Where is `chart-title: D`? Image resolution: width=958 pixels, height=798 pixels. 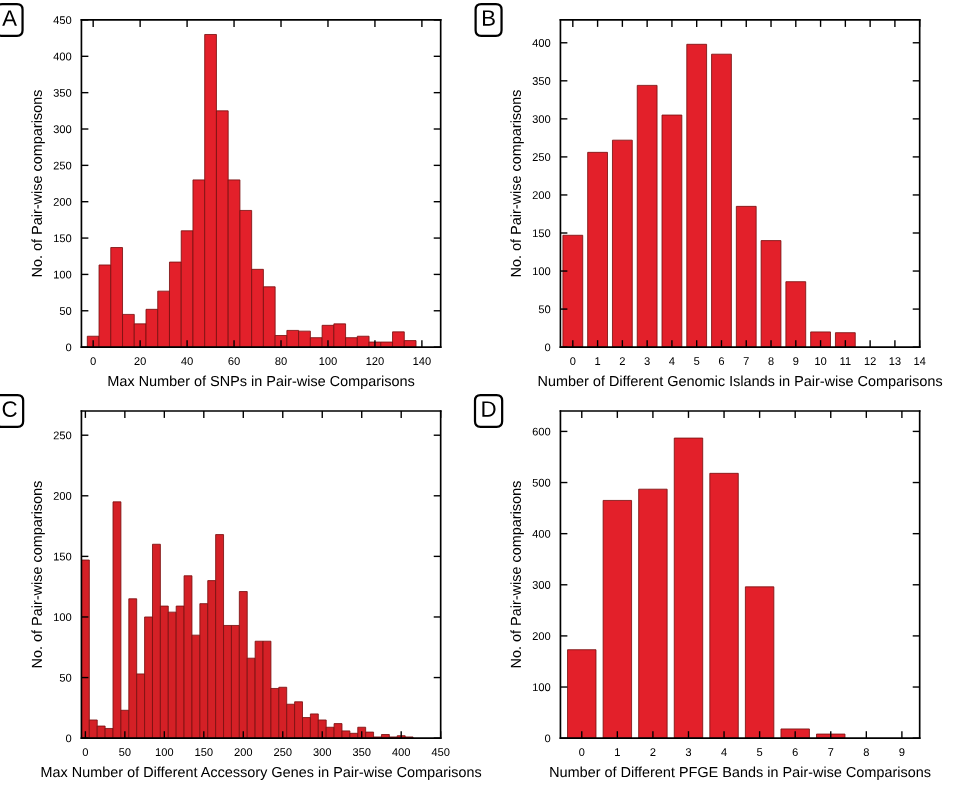
chart-title: D is located at coordinates (489, 409).